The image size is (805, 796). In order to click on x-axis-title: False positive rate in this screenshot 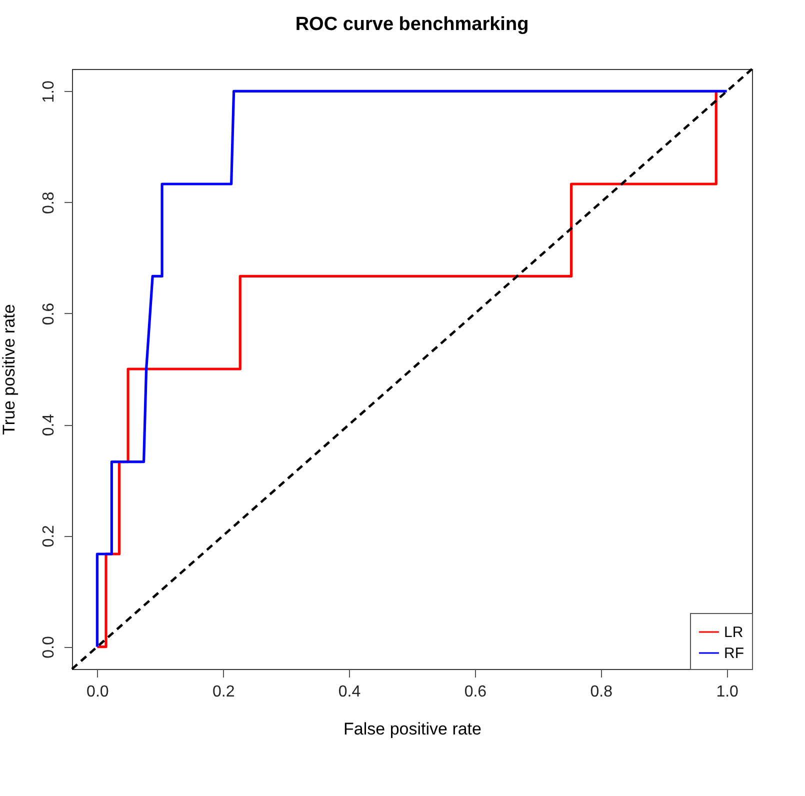, I will do `click(413, 729)`.